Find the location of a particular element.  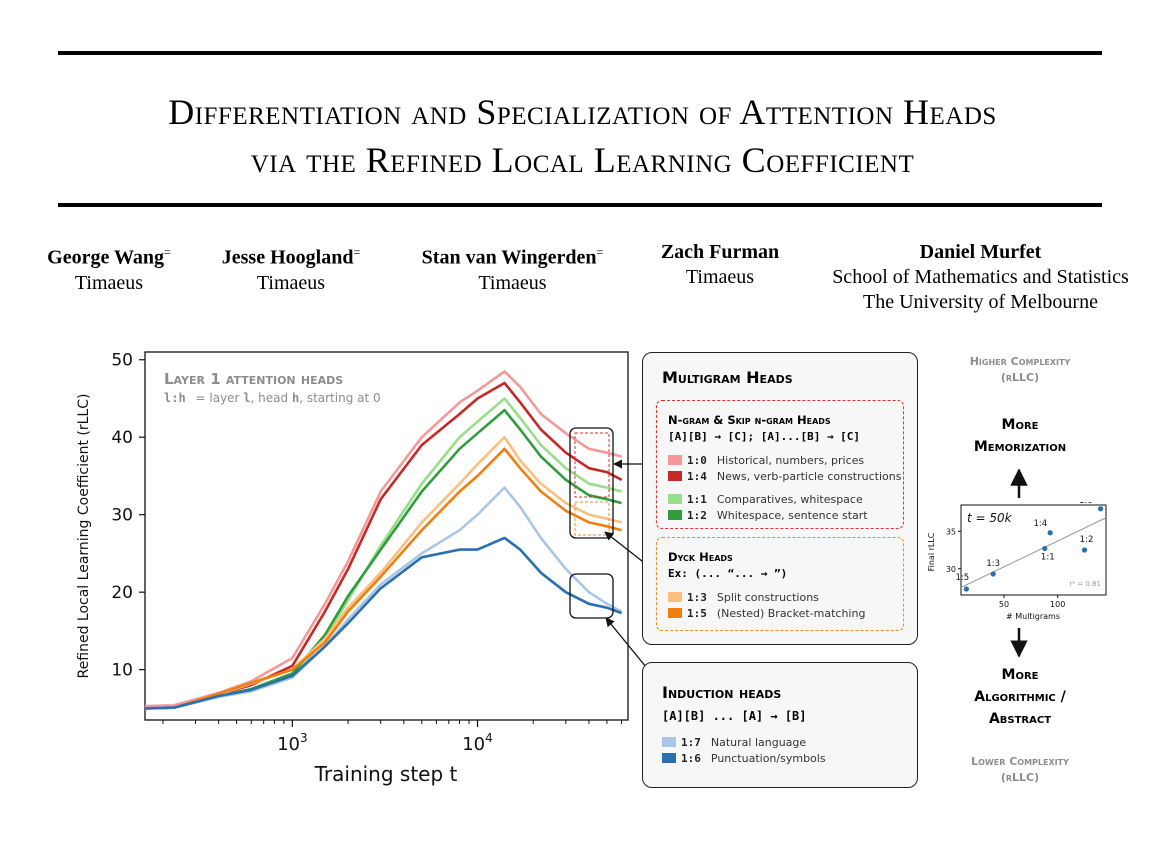

x-tick-label: 10⁴ is located at coordinates (477, 743).